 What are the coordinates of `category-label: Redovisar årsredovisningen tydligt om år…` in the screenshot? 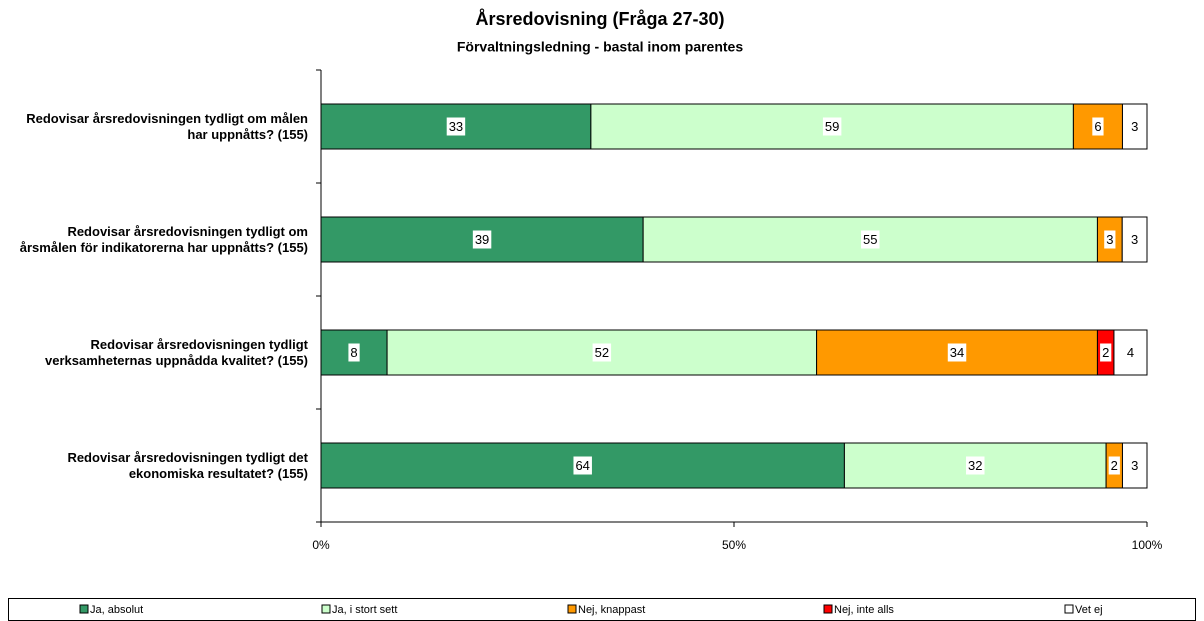 It's located at (163, 239).